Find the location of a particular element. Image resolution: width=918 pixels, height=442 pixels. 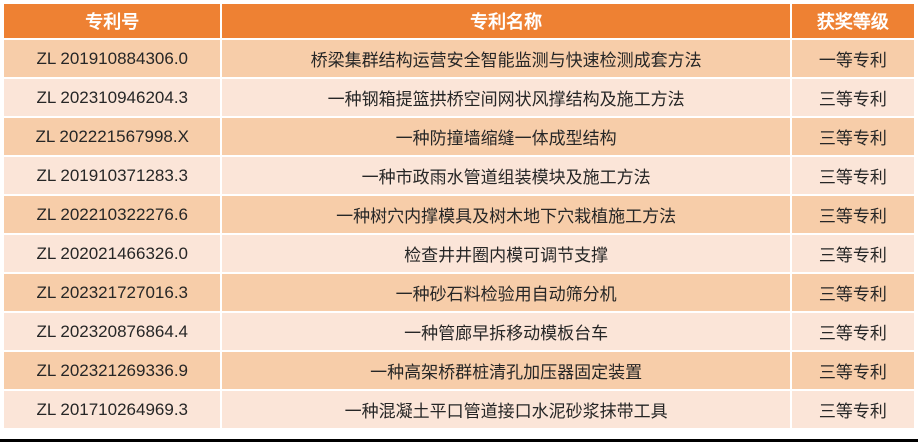

table-row: ZL 202321269336.9 一种高架桥群桩清孔加压器固定装置 三等专利 is located at coordinates (459, 370).